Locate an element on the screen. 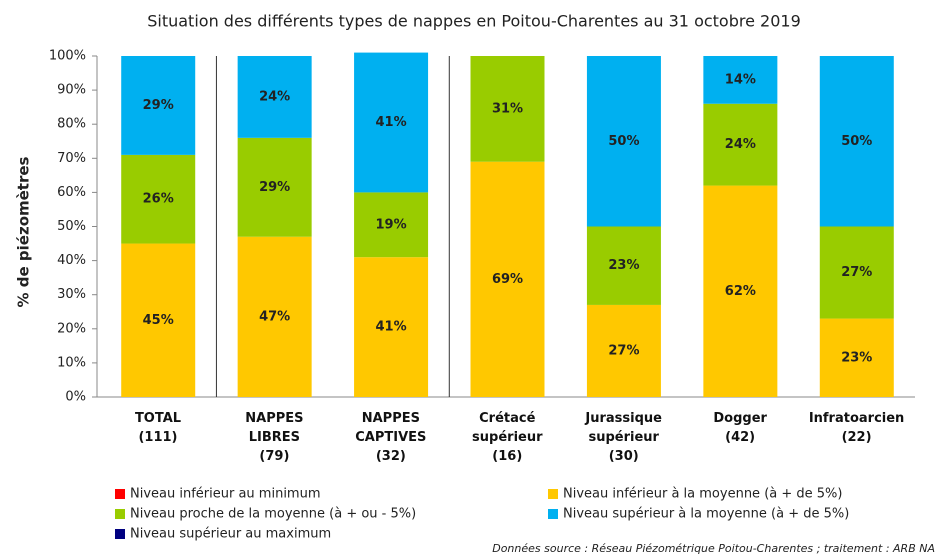  y-tick-label: 50% is located at coordinates (71, 226).